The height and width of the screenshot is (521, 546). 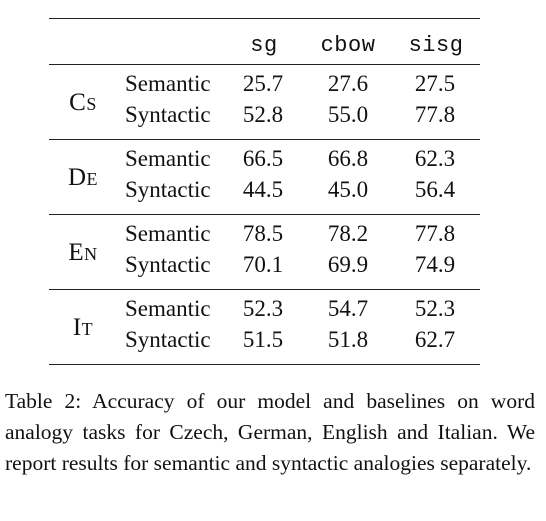 I want to click on table-row: Semantic 66.5 66.8 62.3, so click(x=264, y=161).